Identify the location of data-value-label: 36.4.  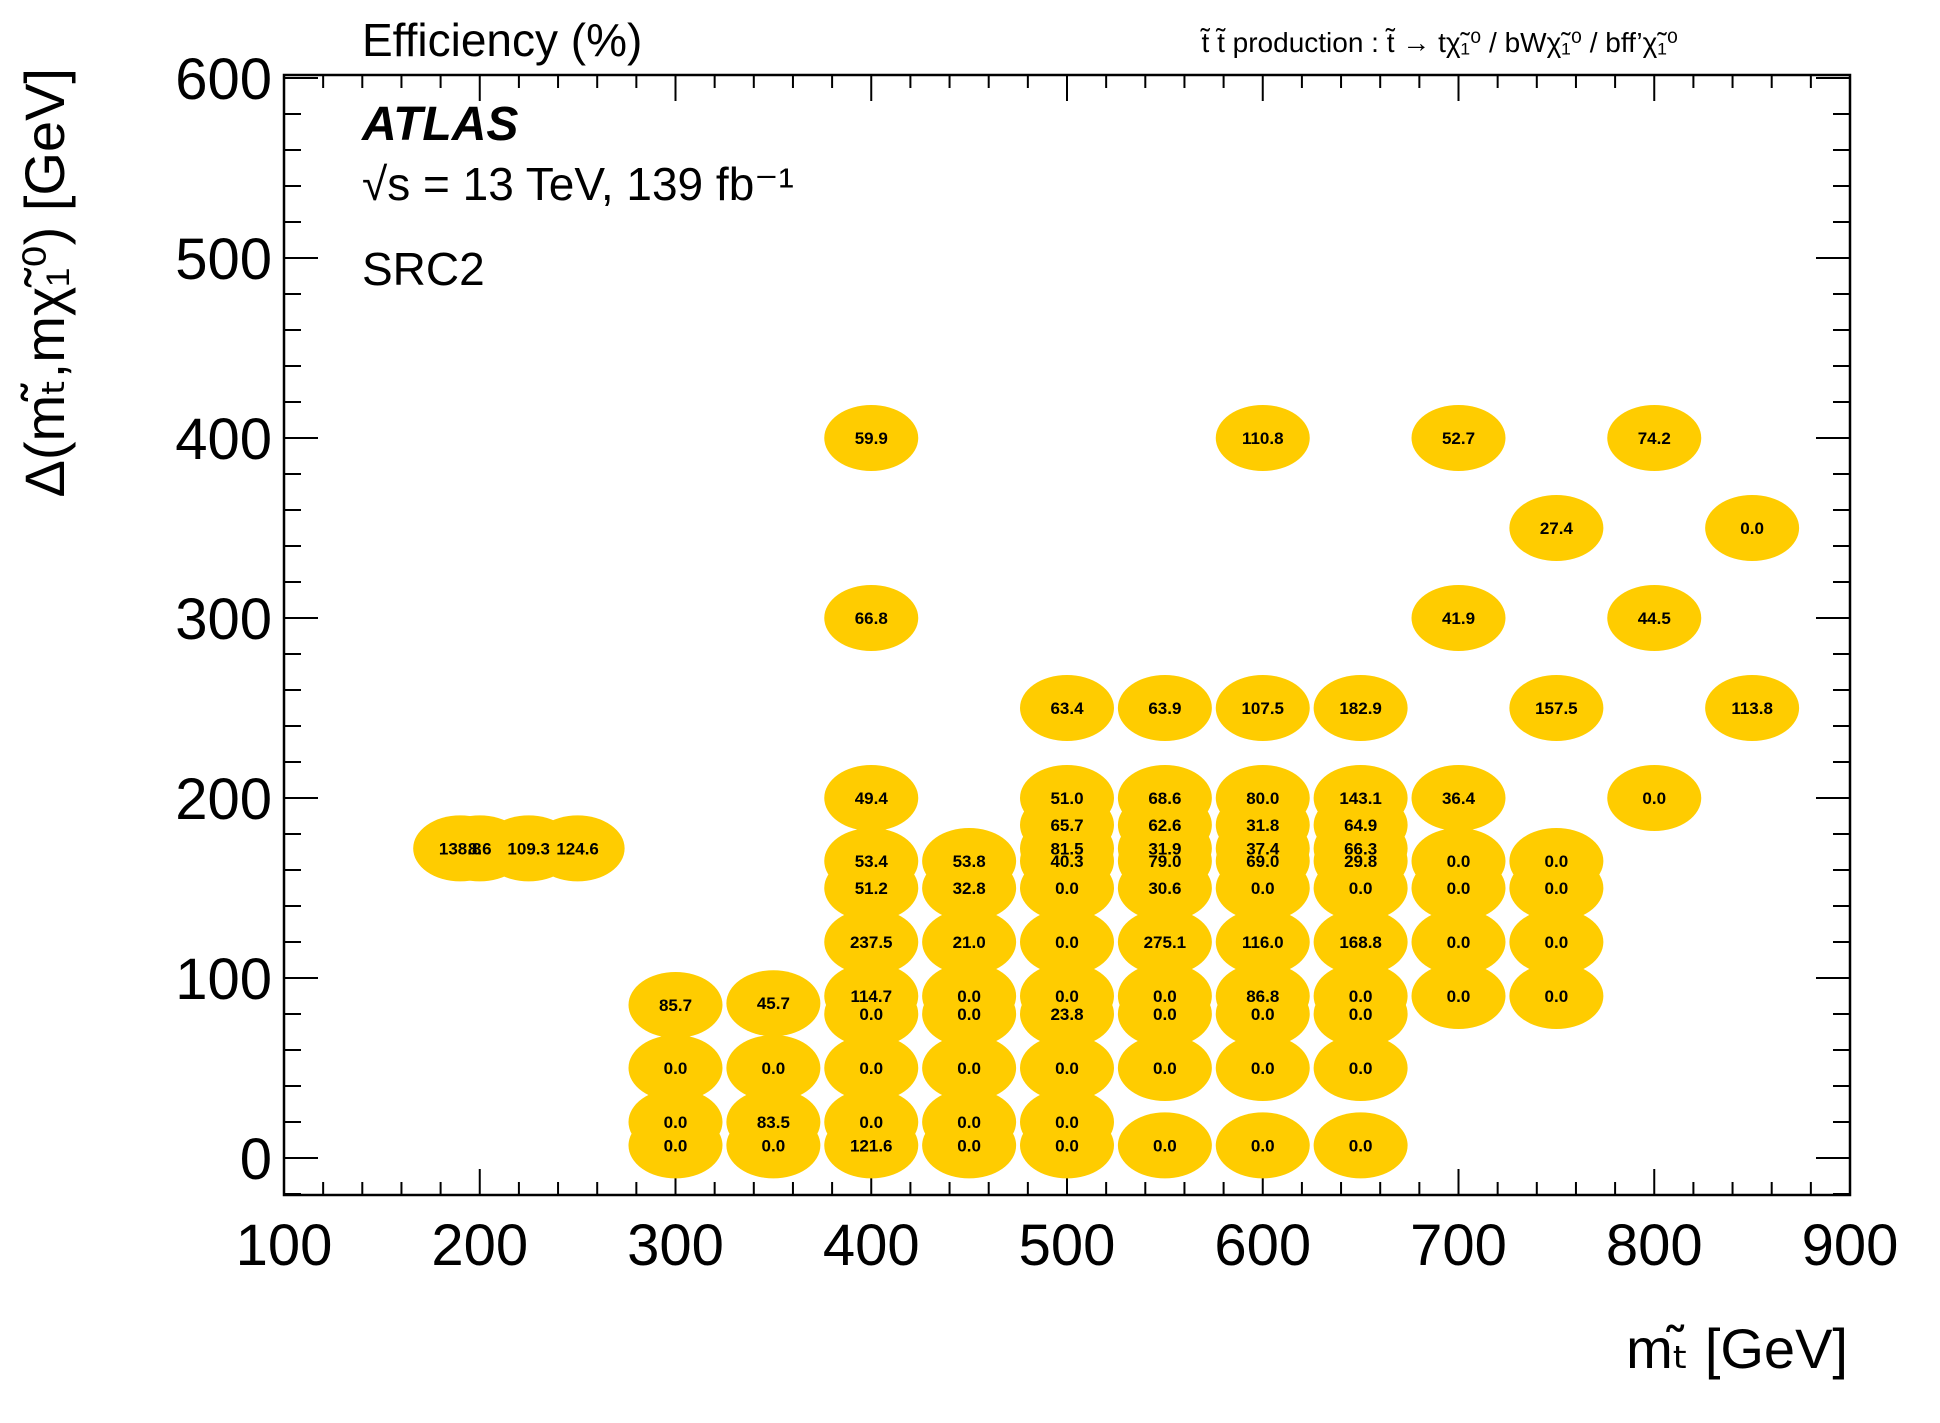
(1459, 798).